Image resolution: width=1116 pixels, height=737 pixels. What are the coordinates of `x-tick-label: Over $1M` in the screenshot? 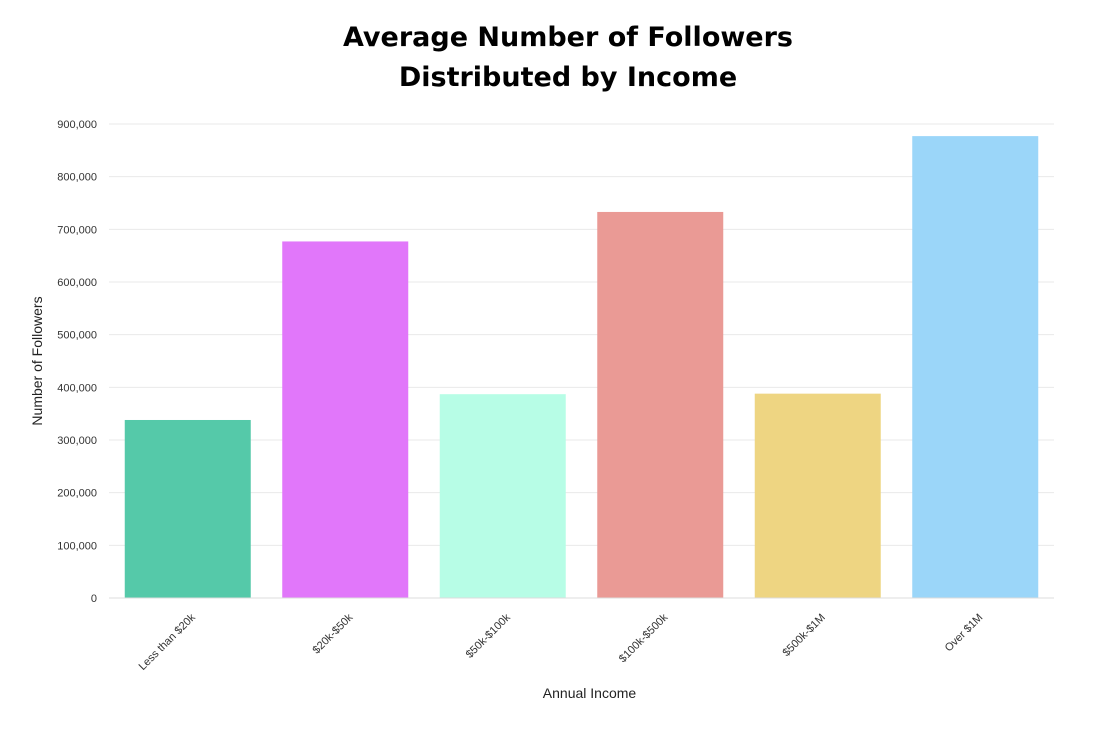 It's located at (964, 633).